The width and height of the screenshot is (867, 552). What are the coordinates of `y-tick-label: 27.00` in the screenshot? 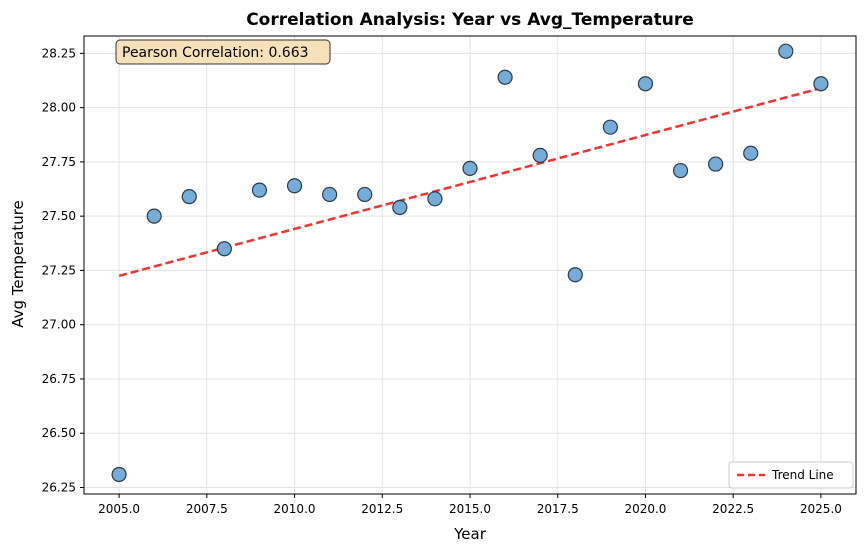 It's located at (59, 325).